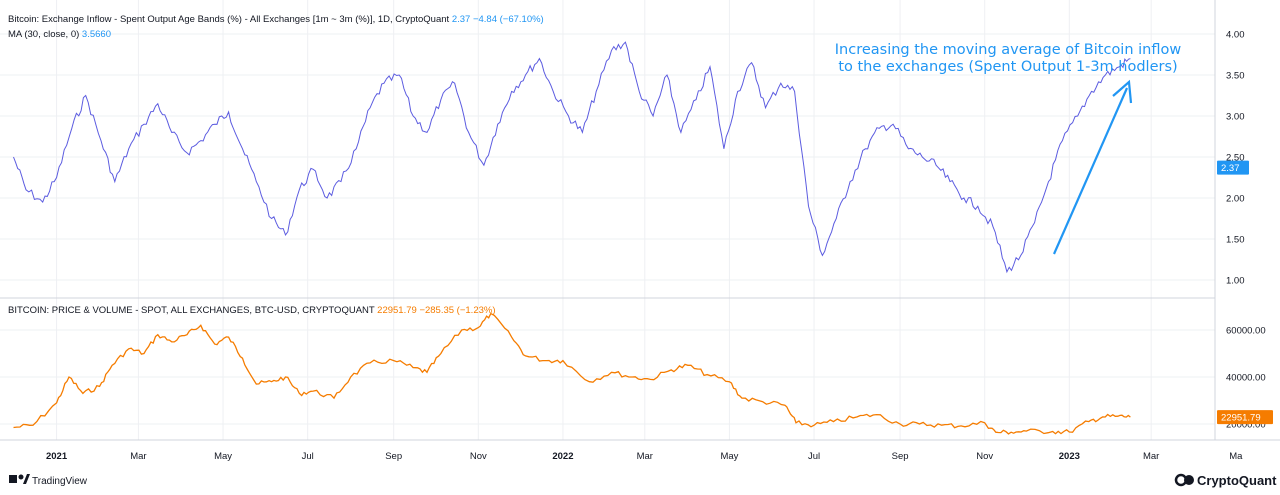 This screenshot has width=1280, height=495. Describe the element at coordinates (1225, 480) in the screenshot. I see `cryptoquant-logo: CryptoQuant` at that location.